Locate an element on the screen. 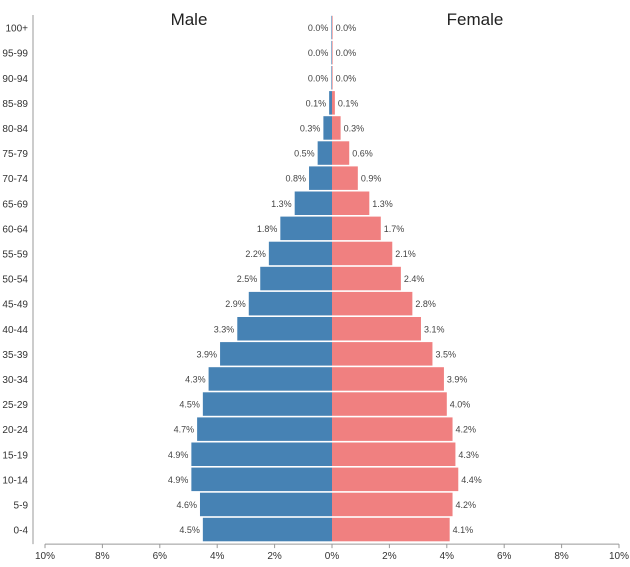 The height and width of the screenshot is (567, 630). age-category-label: 10-14 is located at coordinates (15, 480).